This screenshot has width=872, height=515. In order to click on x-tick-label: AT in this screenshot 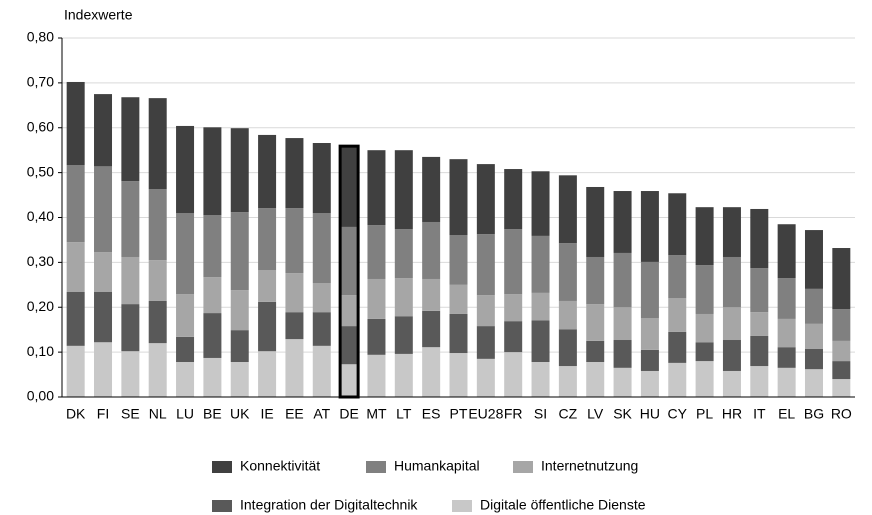, I will do `click(321, 414)`.